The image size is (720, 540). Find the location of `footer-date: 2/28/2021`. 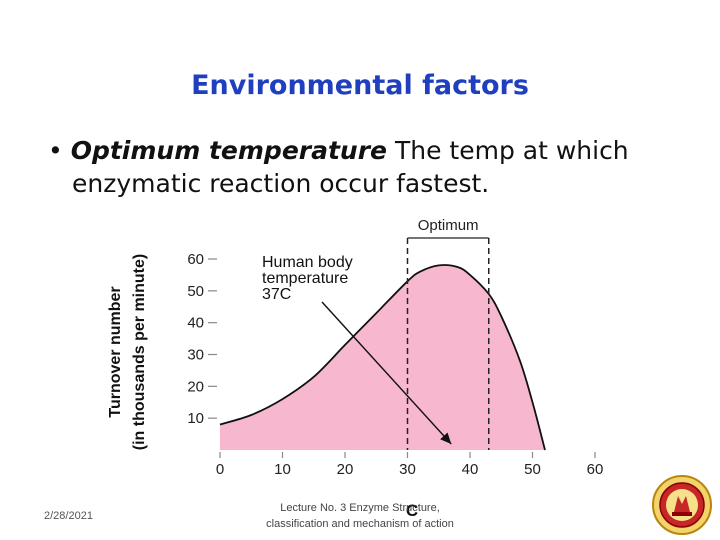

footer-date: 2/28/2021 is located at coordinates (68, 516).